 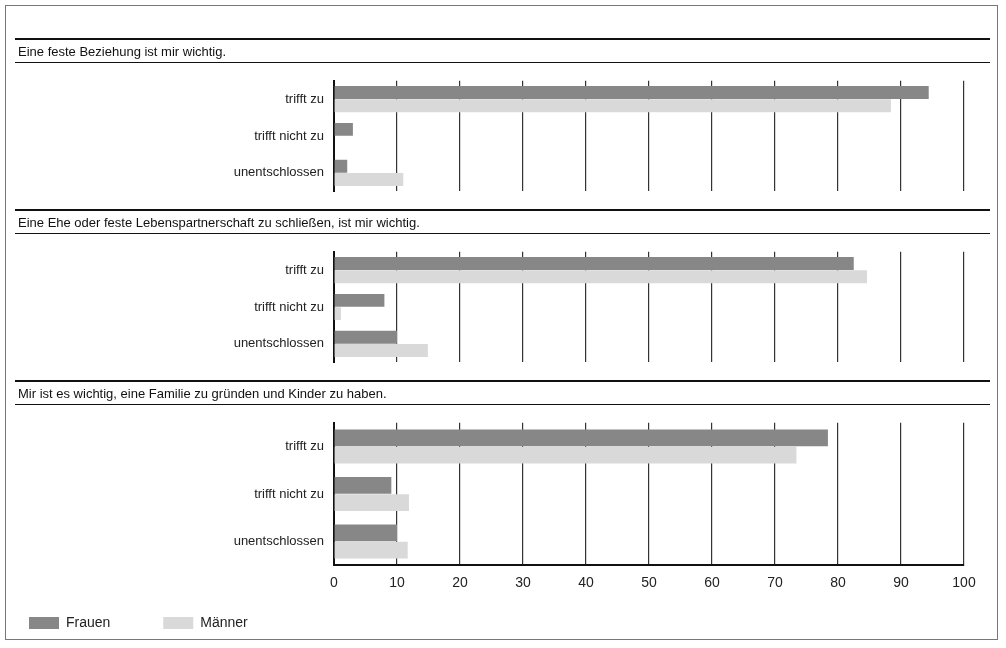 I want to click on legend-label: Frauen, so click(x=108, y=621).